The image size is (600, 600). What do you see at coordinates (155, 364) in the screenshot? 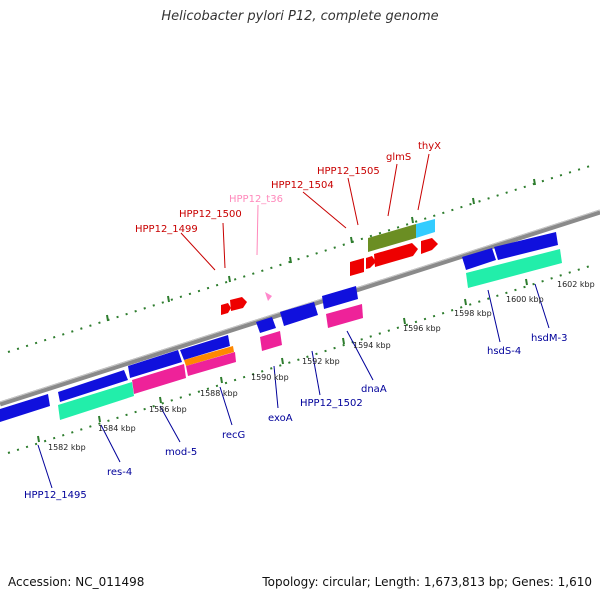
I see `gene-mod-5-upper` at bounding box center [155, 364].